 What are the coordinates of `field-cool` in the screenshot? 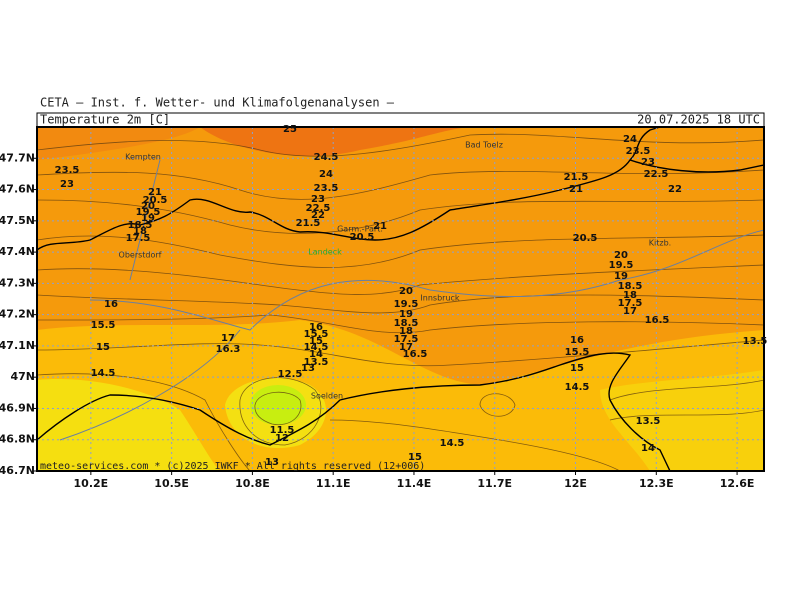 It's located at (128, 425).